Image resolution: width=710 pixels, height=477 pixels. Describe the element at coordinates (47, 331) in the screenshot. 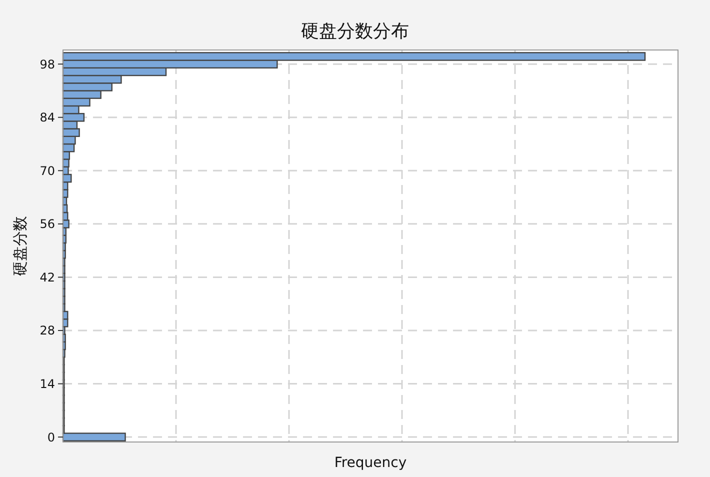

I see `y-tick-label: 28` at that location.